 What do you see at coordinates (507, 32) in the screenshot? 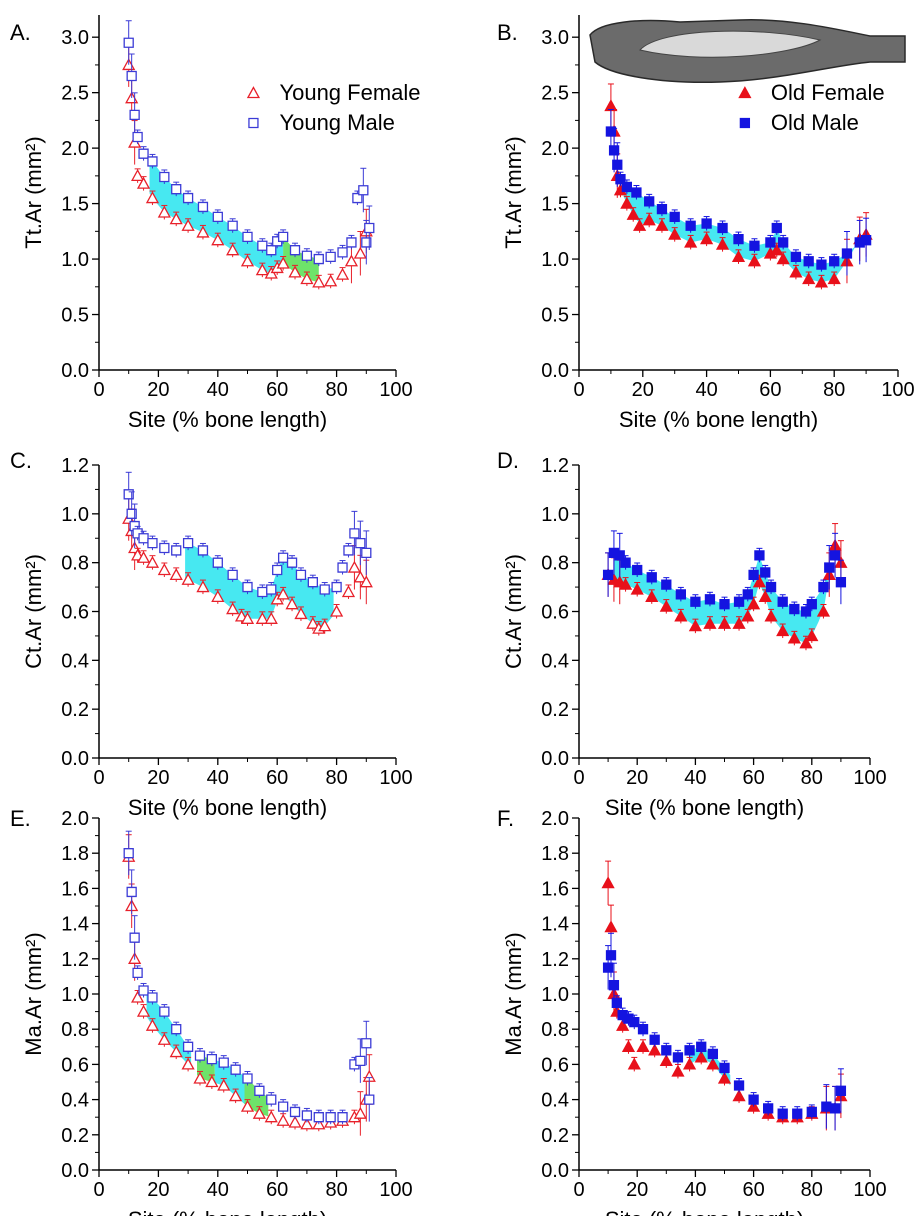
I see `panel-letter: B.` at bounding box center [507, 32].